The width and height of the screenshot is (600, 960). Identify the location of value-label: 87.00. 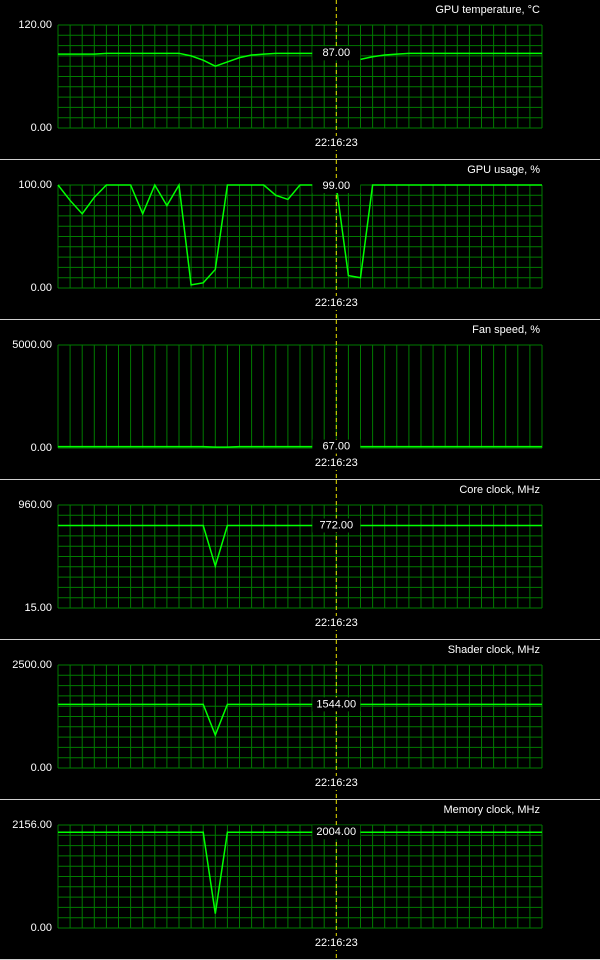
(337, 53).